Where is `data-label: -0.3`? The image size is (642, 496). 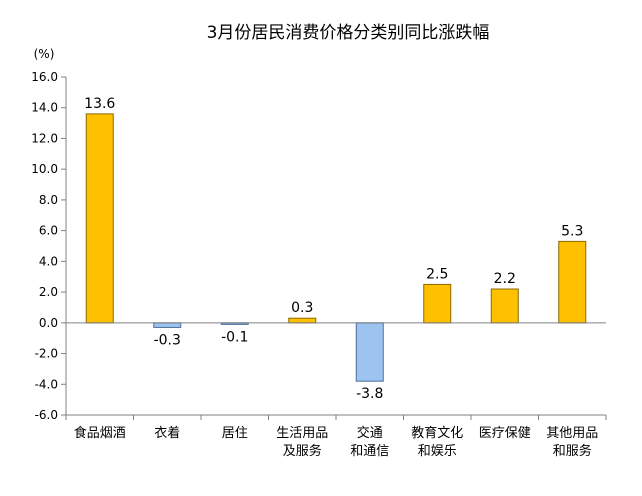
data-label: -0.3 is located at coordinates (167, 340).